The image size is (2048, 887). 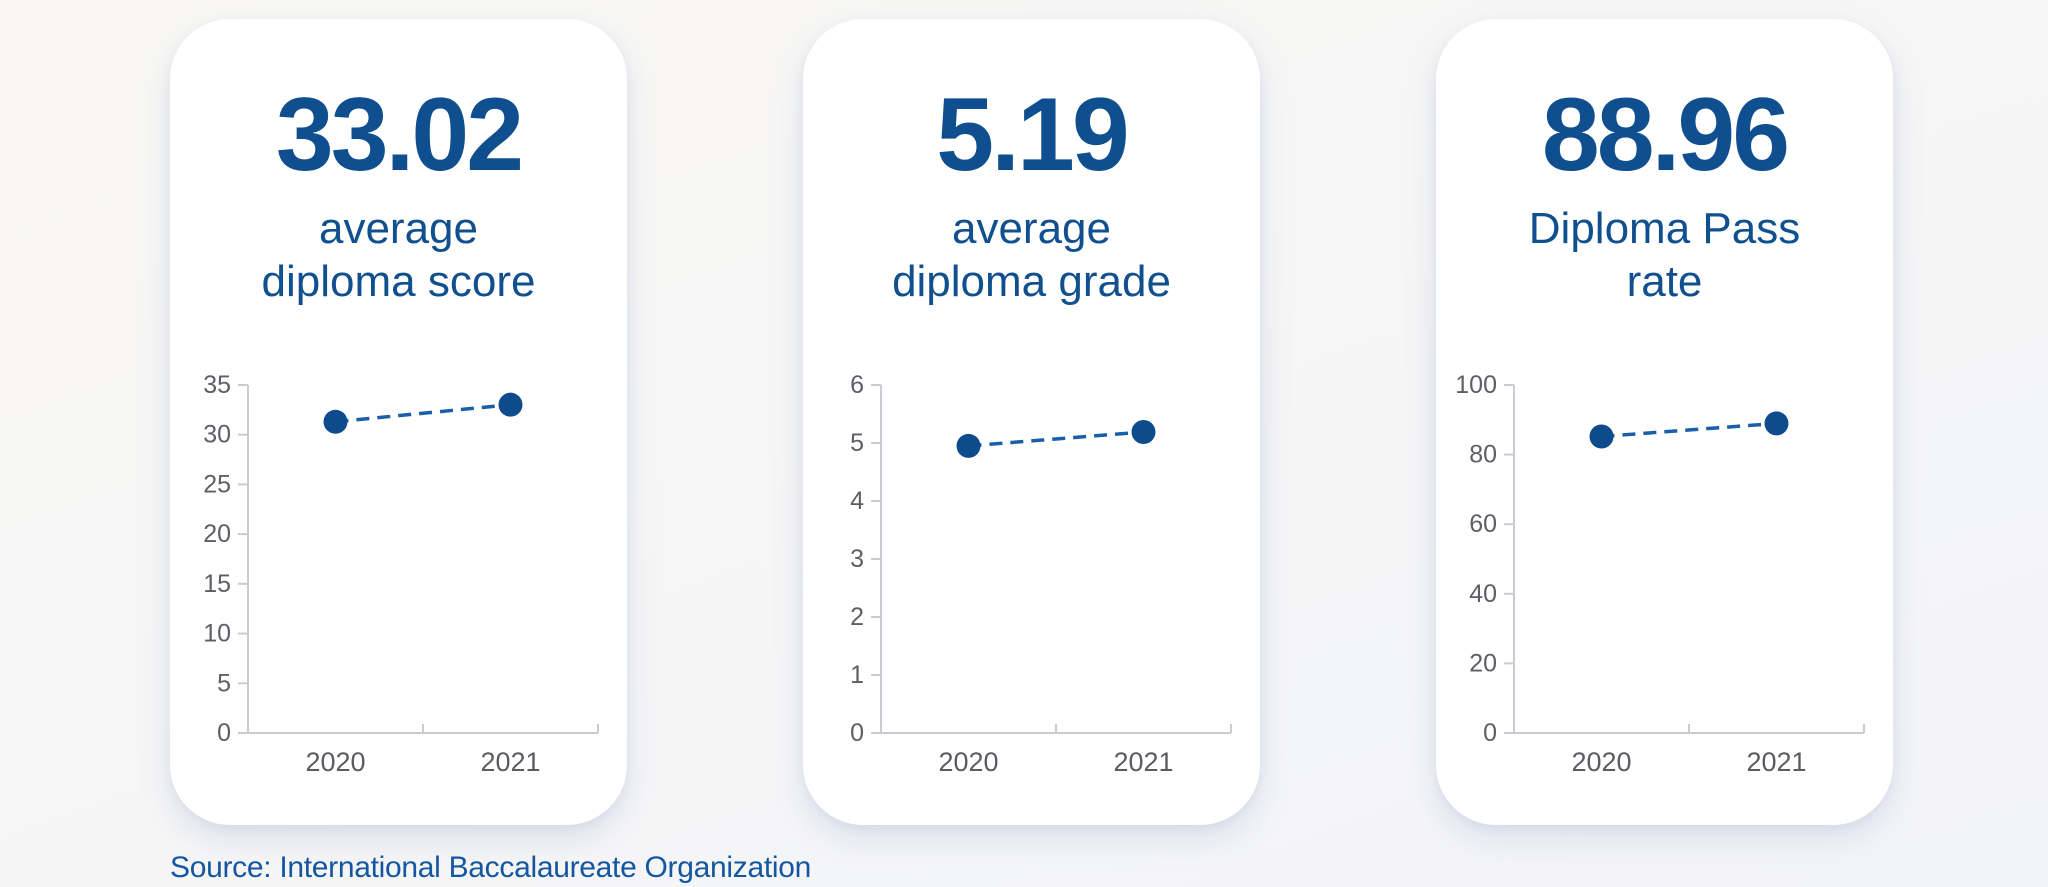 What do you see at coordinates (857, 385) in the screenshot?
I see `y-tick-label: 6` at bounding box center [857, 385].